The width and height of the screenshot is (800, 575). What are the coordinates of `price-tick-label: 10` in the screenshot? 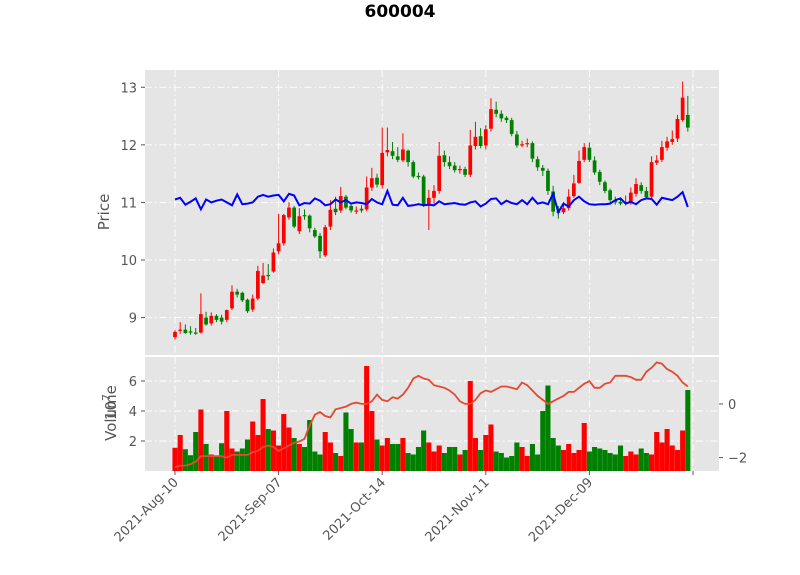 It's located at (128, 261).